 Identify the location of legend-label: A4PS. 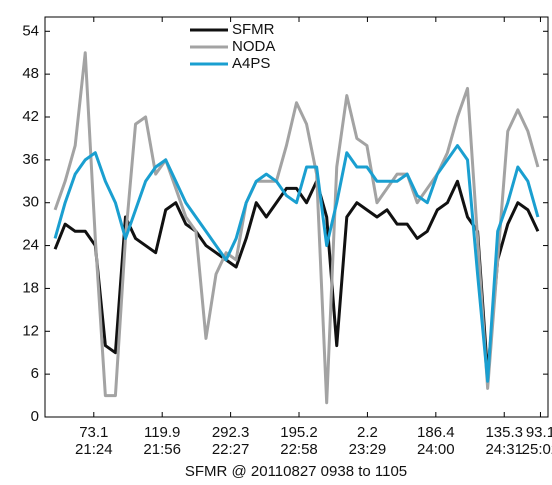
(251, 63).